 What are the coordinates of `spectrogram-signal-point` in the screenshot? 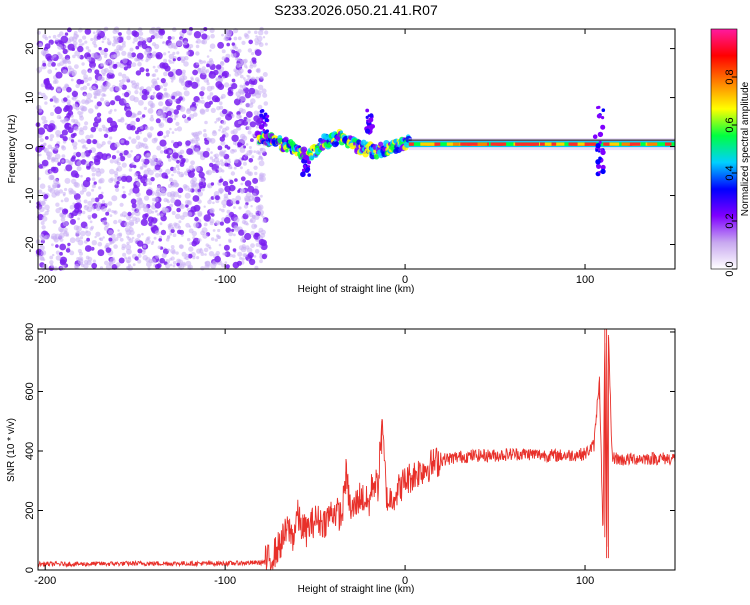 It's located at (337, 143).